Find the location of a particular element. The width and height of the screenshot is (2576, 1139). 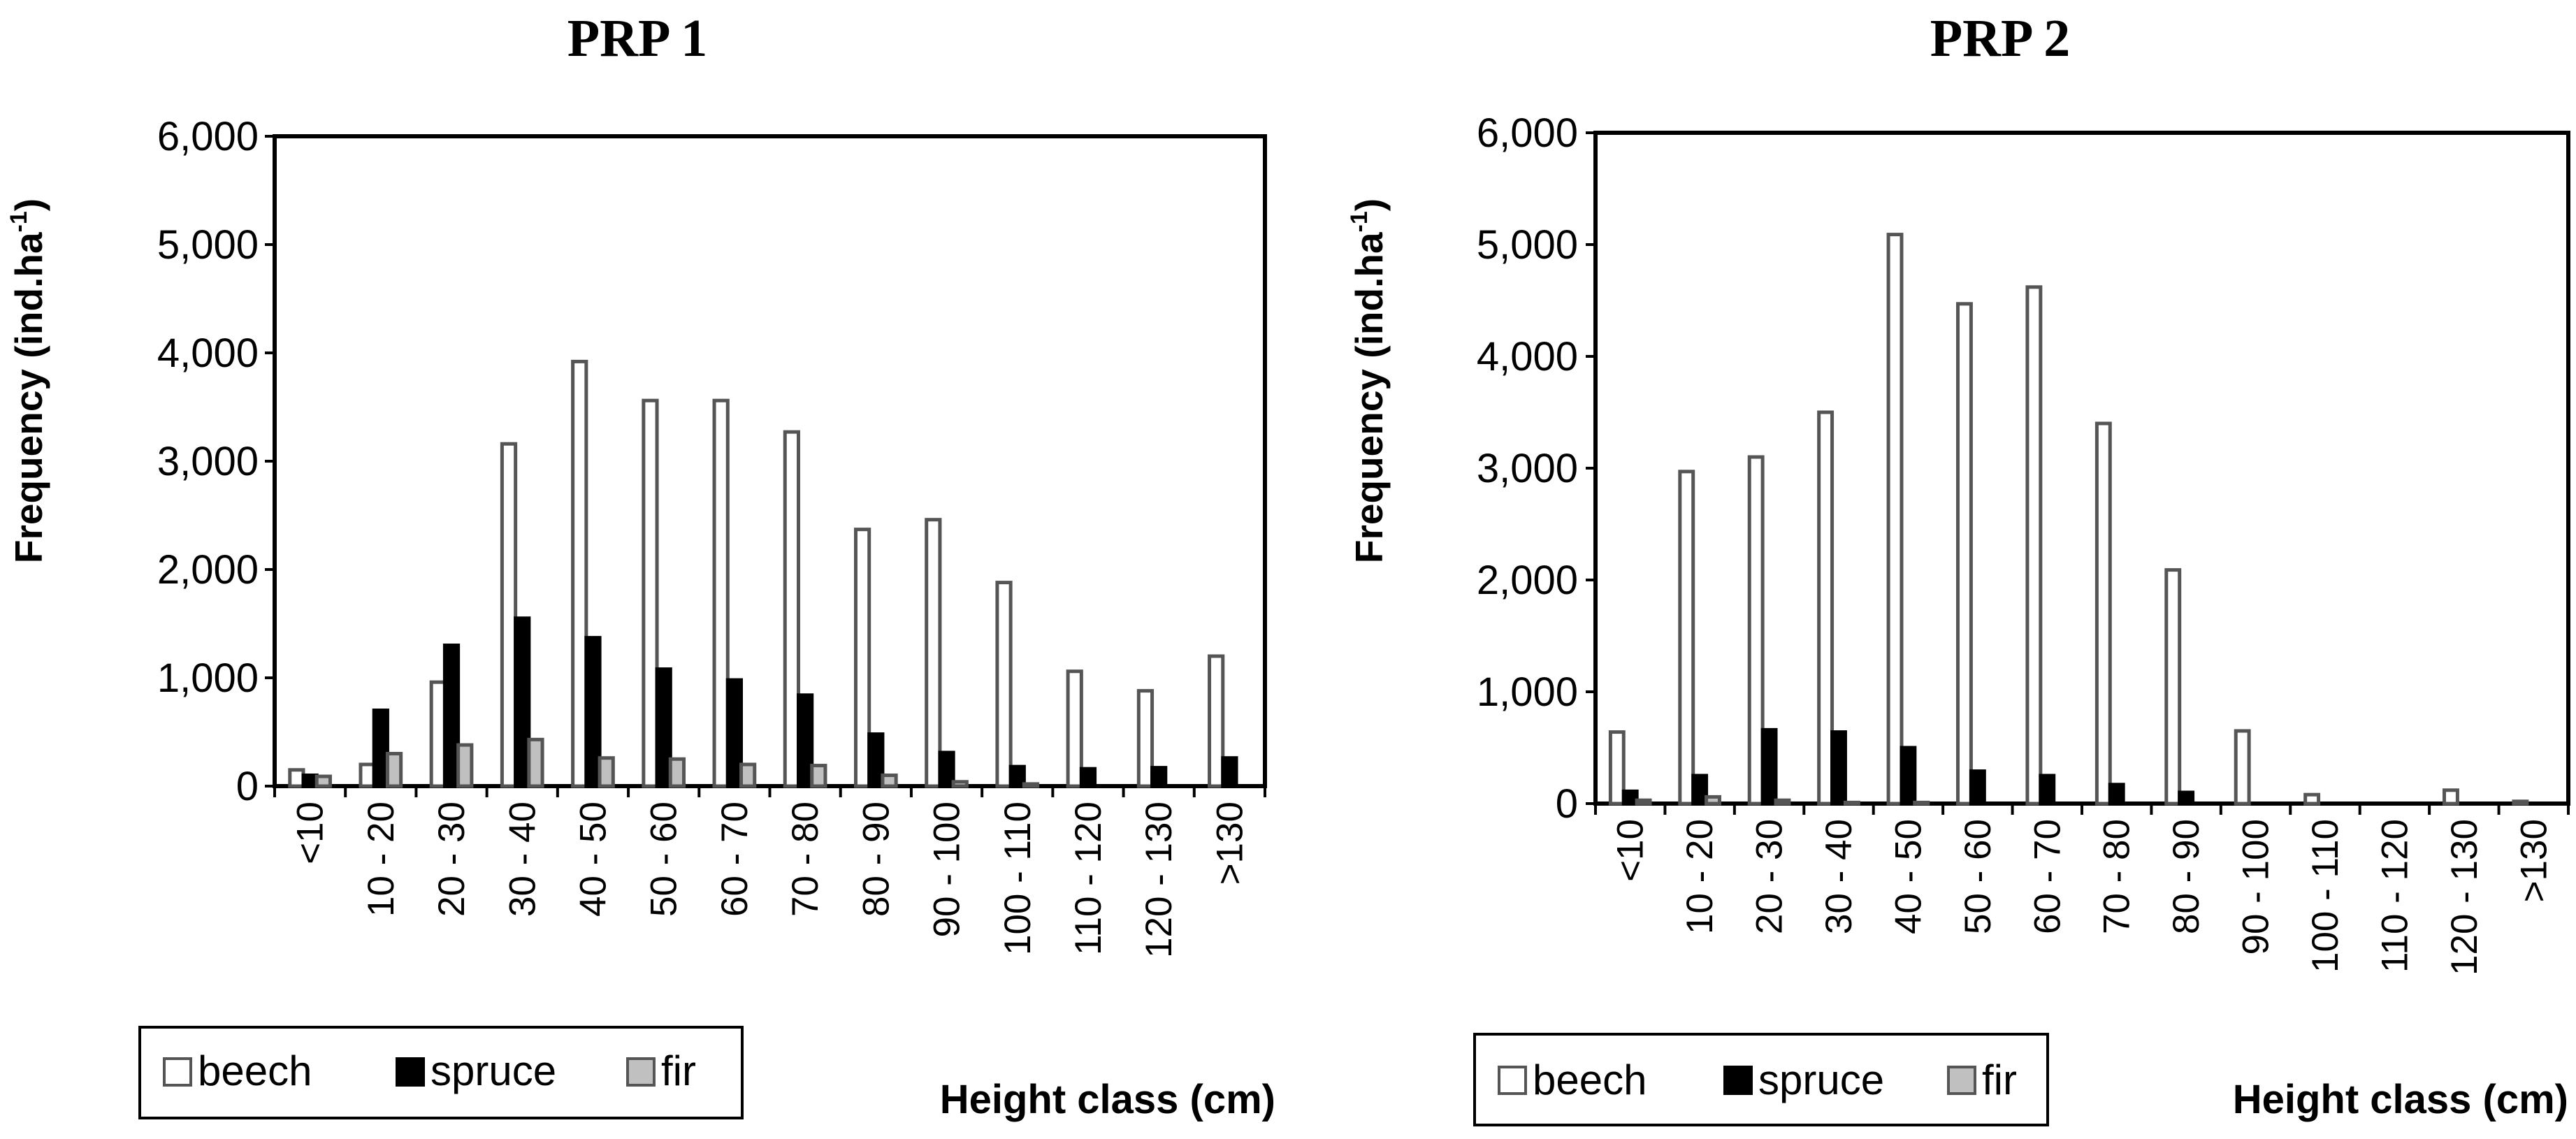

y-axis-label-text: Frequency (ind.ha is located at coordinates (1369, 397).